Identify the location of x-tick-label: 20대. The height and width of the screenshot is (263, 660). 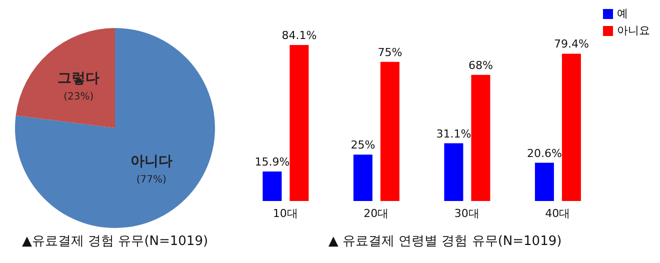
(376, 213).